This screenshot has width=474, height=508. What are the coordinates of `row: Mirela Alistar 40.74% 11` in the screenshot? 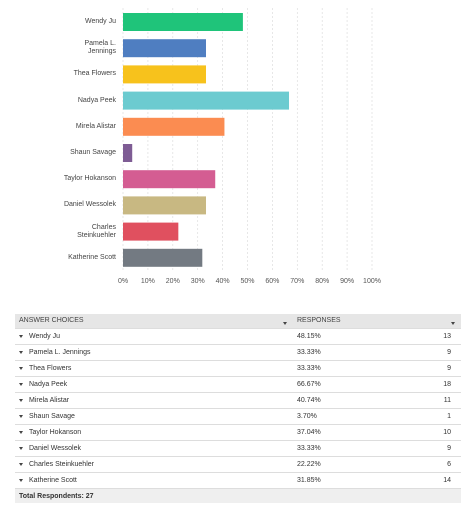 It's located at (238, 400).